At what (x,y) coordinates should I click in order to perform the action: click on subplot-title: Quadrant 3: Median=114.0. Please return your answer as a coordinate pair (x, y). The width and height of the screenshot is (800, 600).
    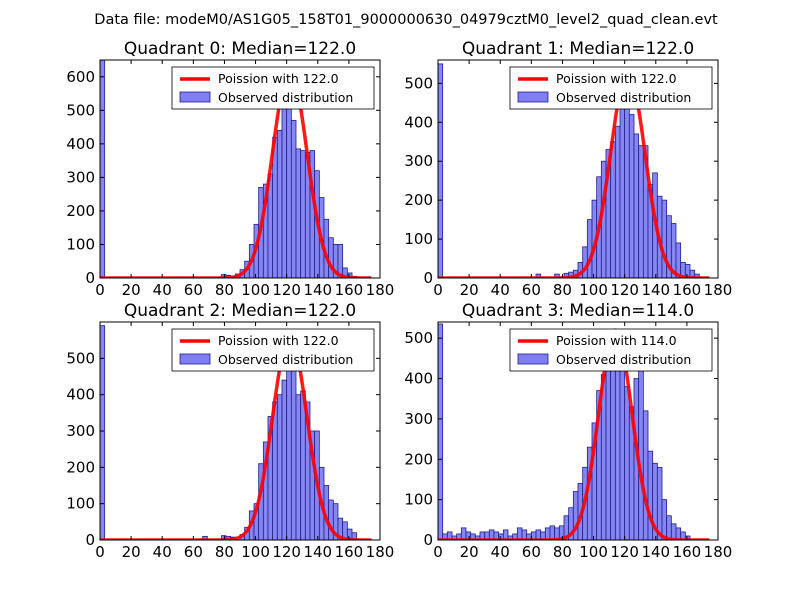
    Looking at the image, I should click on (578, 311).